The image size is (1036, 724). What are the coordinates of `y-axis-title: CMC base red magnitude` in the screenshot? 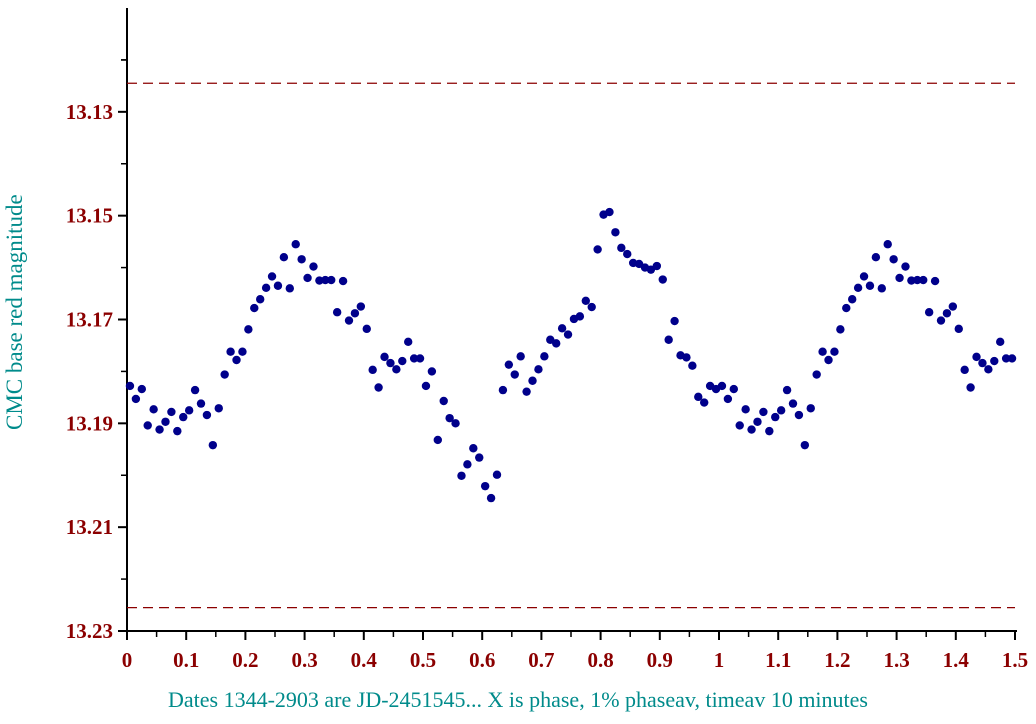 It's located at (14, 312).